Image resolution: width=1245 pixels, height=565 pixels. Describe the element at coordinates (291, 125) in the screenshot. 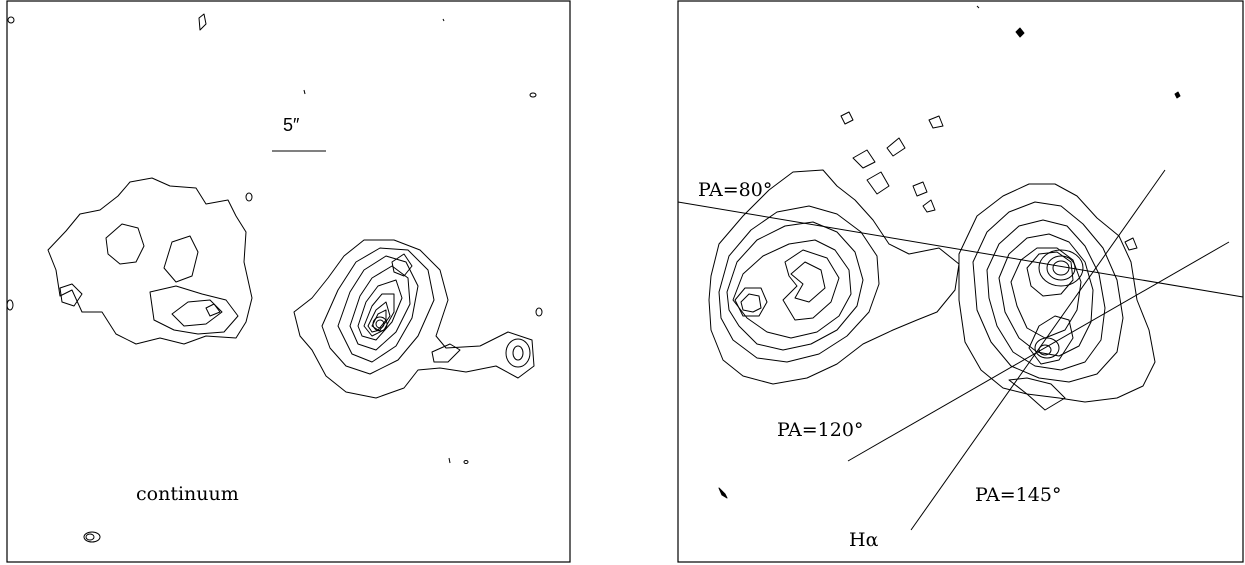

I see `scale-bar-label: 5″` at that location.